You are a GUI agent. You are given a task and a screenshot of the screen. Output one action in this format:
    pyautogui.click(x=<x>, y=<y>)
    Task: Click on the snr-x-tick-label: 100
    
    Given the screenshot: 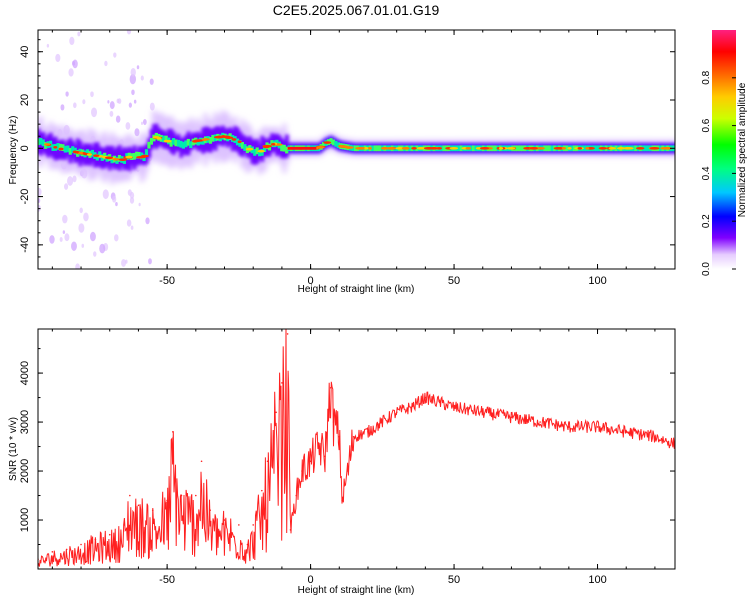 What is the action you would take?
    pyautogui.click(x=597, y=580)
    